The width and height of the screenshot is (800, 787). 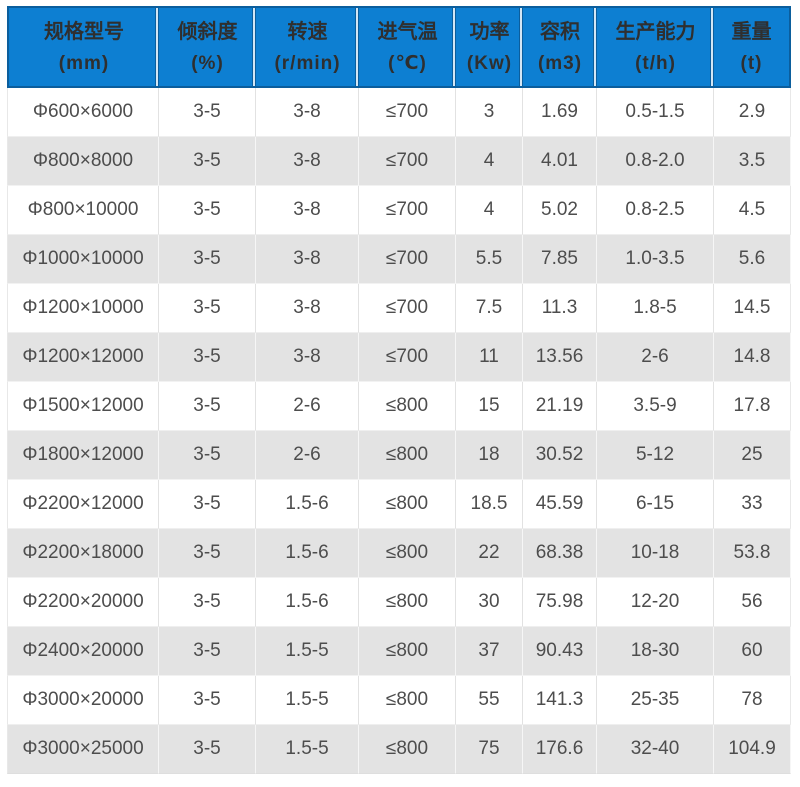 I want to click on column-title: 转速, so click(x=307, y=31).